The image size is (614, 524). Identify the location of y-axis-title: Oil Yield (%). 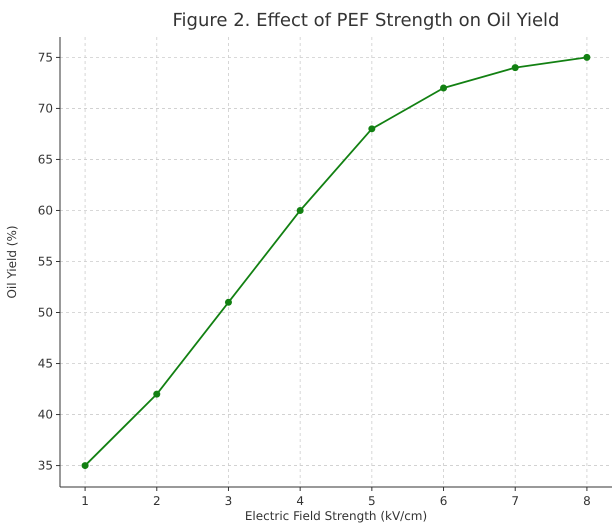
(12, 262).